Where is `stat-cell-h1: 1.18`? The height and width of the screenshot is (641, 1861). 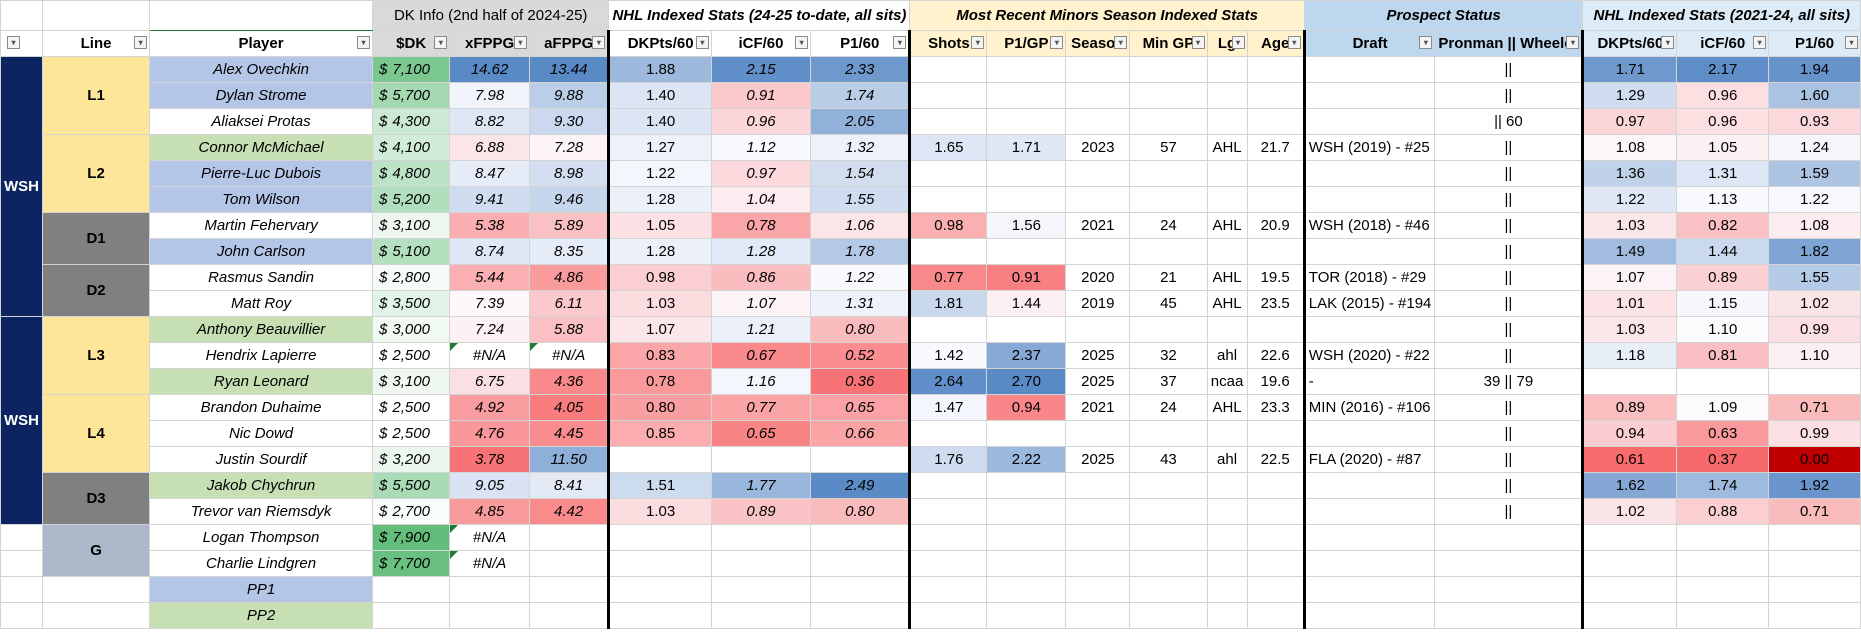
stat-cell-h1: 1.18 is located at coordinates (1629, 355).